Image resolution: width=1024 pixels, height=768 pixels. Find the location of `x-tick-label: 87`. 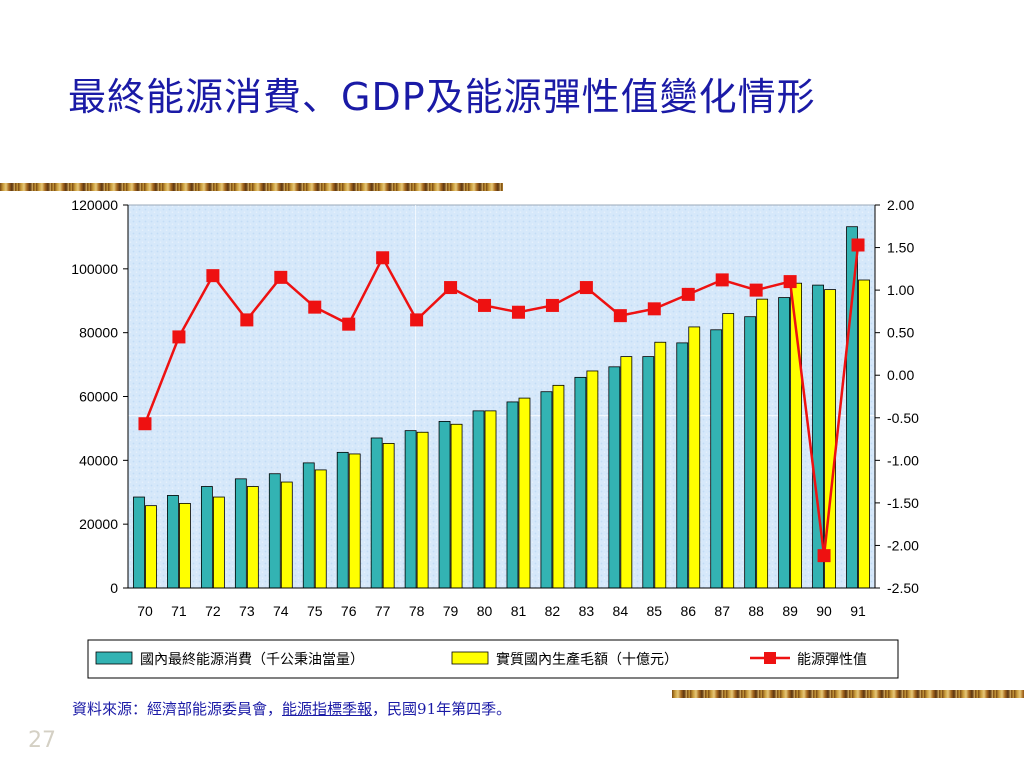

x-tick-label: 87 is located at coordinates (722, 611).